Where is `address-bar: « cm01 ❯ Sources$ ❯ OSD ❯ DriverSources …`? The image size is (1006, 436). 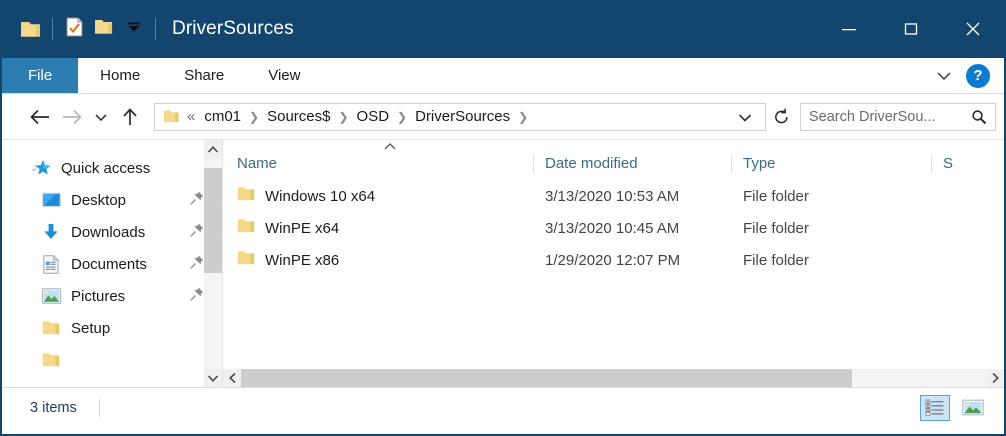
address-bar: « cm01 ❯ Sources$ ❯ OSD ❯ DriverSources … is located at coordinates (503, 116).